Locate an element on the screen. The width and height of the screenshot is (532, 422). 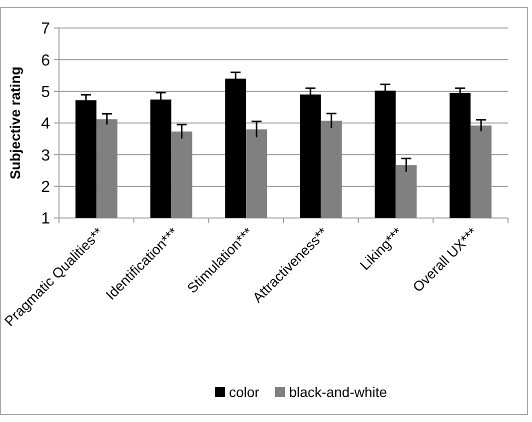
y-tick-label: 4 is located at coordinates (45, 124).